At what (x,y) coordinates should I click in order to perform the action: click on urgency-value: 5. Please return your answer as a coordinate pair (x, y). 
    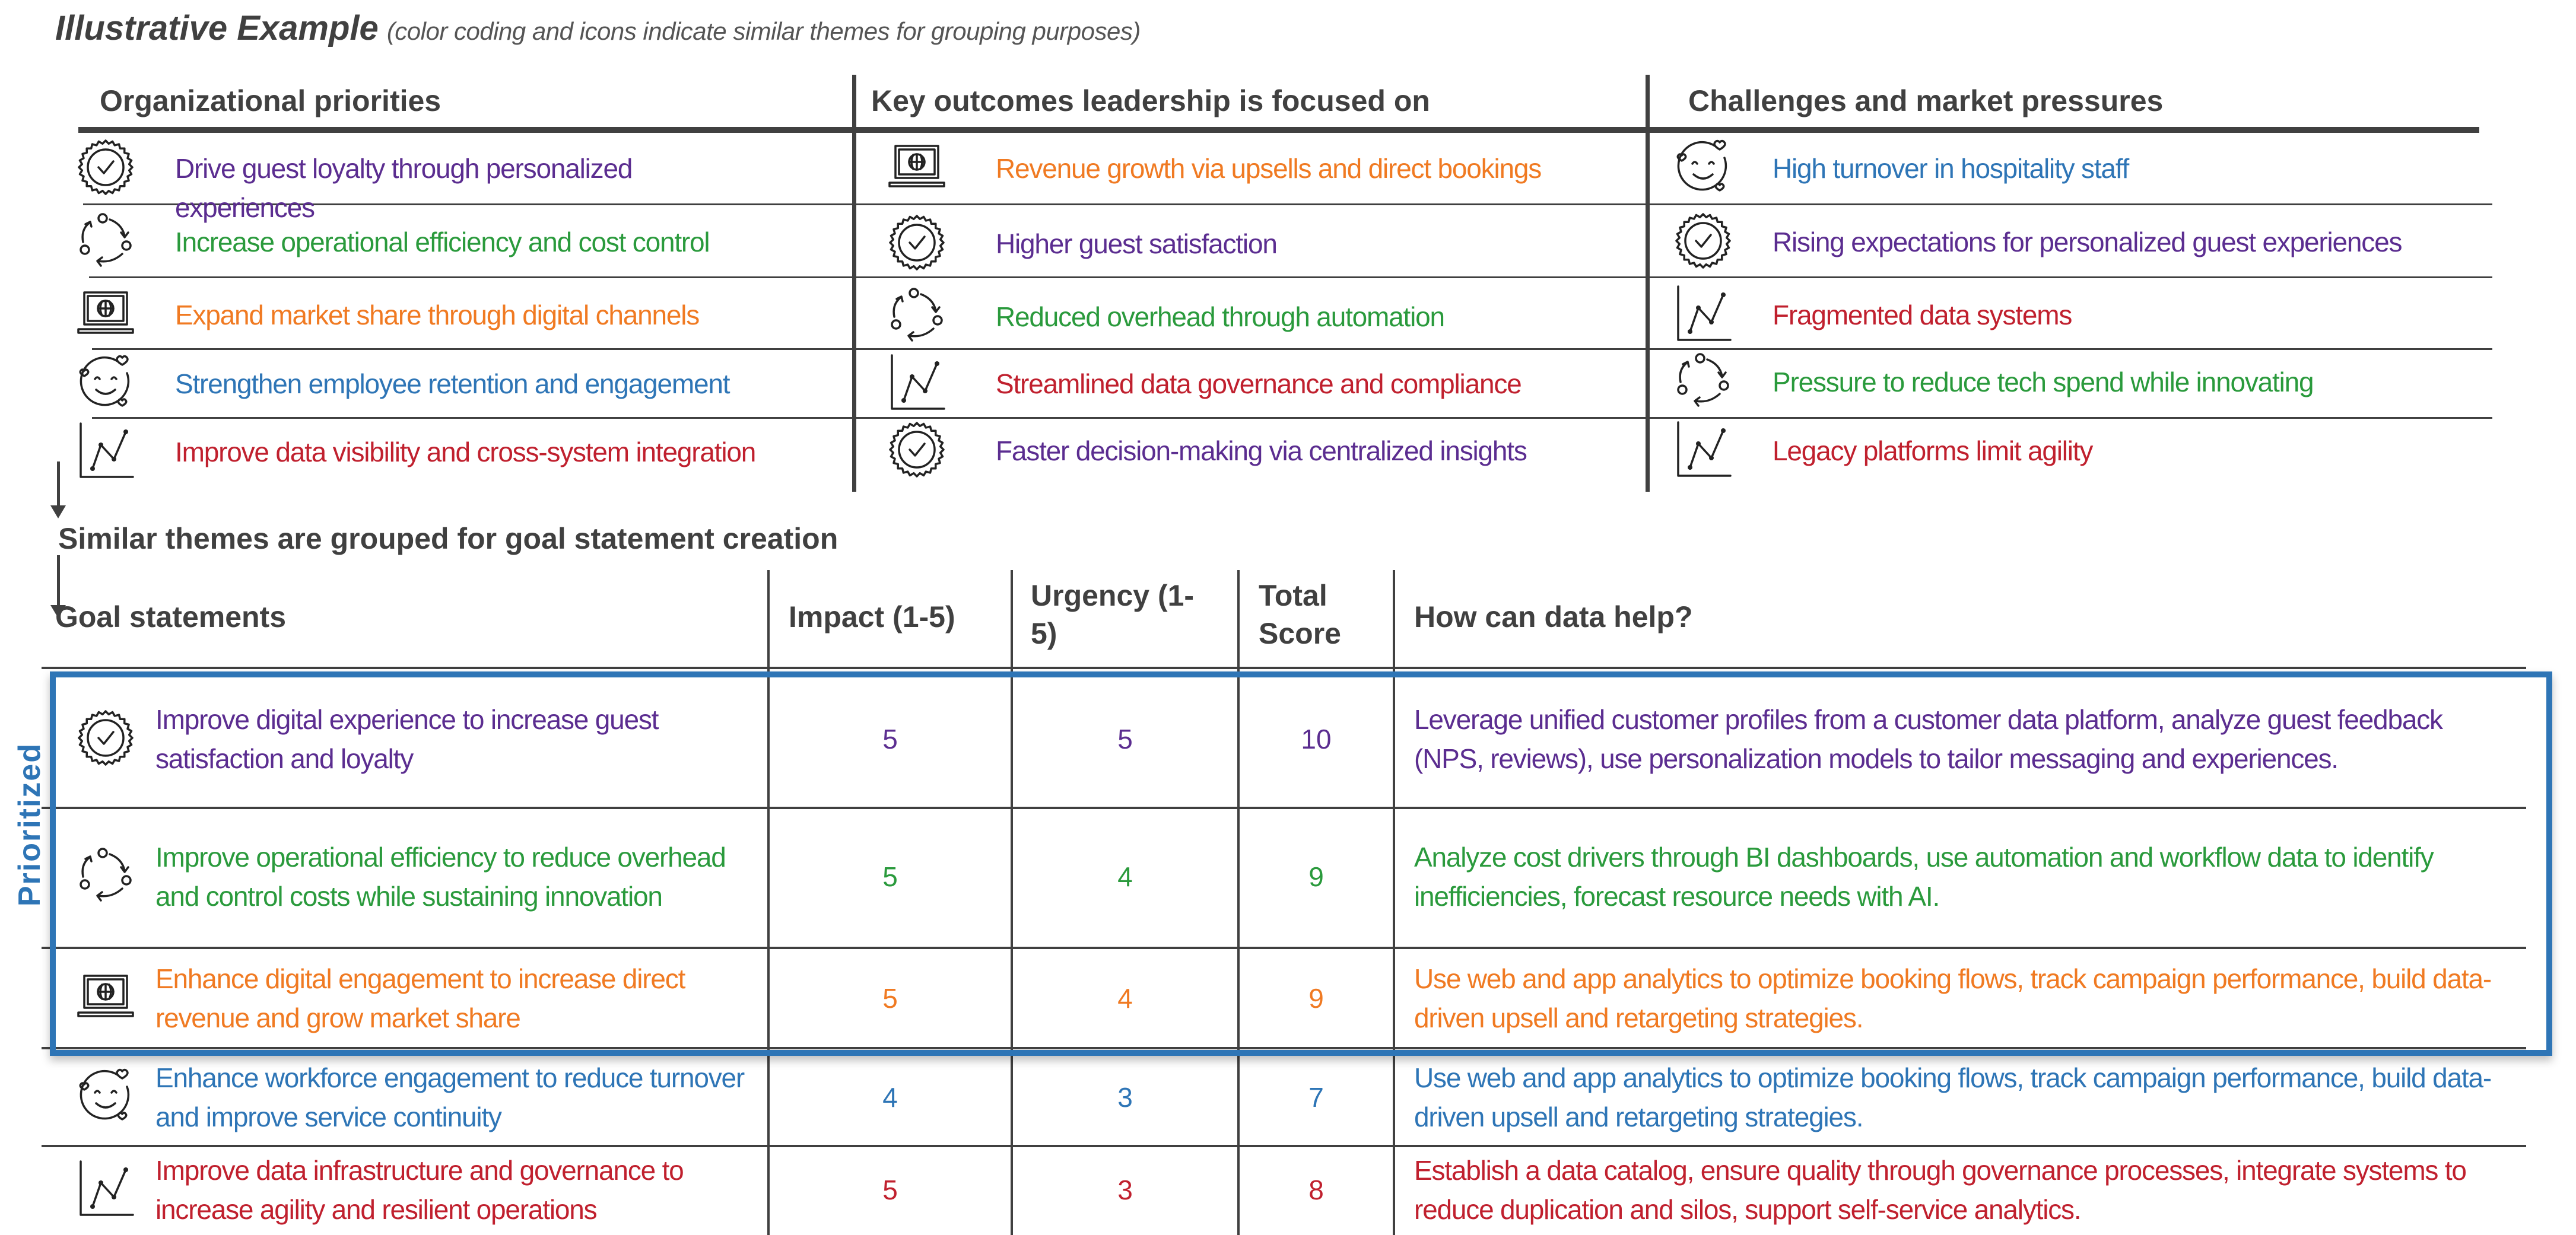
    Looking at the image, I should click on (1125, 739).